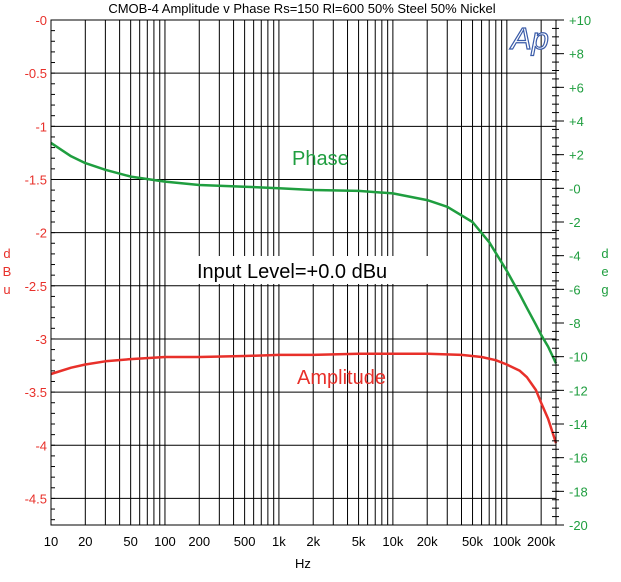 This screenshot has height=582, width=621. Describe the element at coordinates (41, 126) in the screenshot. I see `left-tick-label: -1` at that location.